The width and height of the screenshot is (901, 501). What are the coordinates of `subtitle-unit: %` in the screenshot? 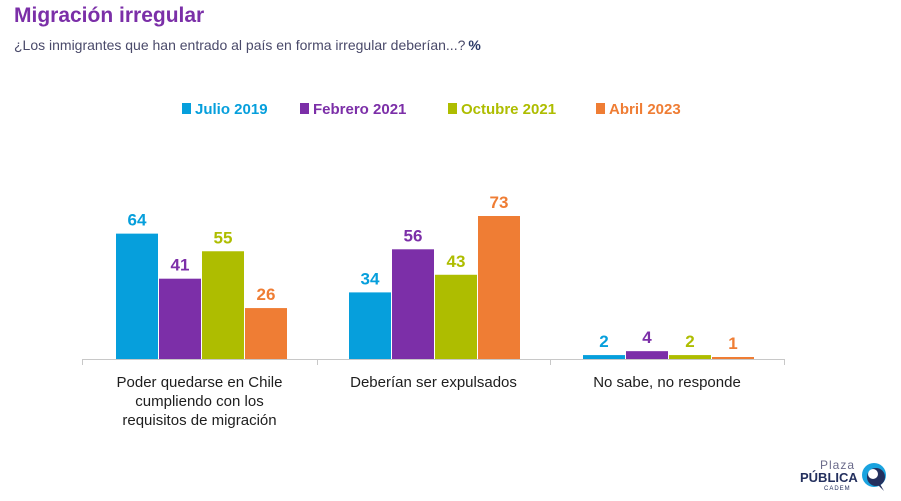 It's located at (474, 45).